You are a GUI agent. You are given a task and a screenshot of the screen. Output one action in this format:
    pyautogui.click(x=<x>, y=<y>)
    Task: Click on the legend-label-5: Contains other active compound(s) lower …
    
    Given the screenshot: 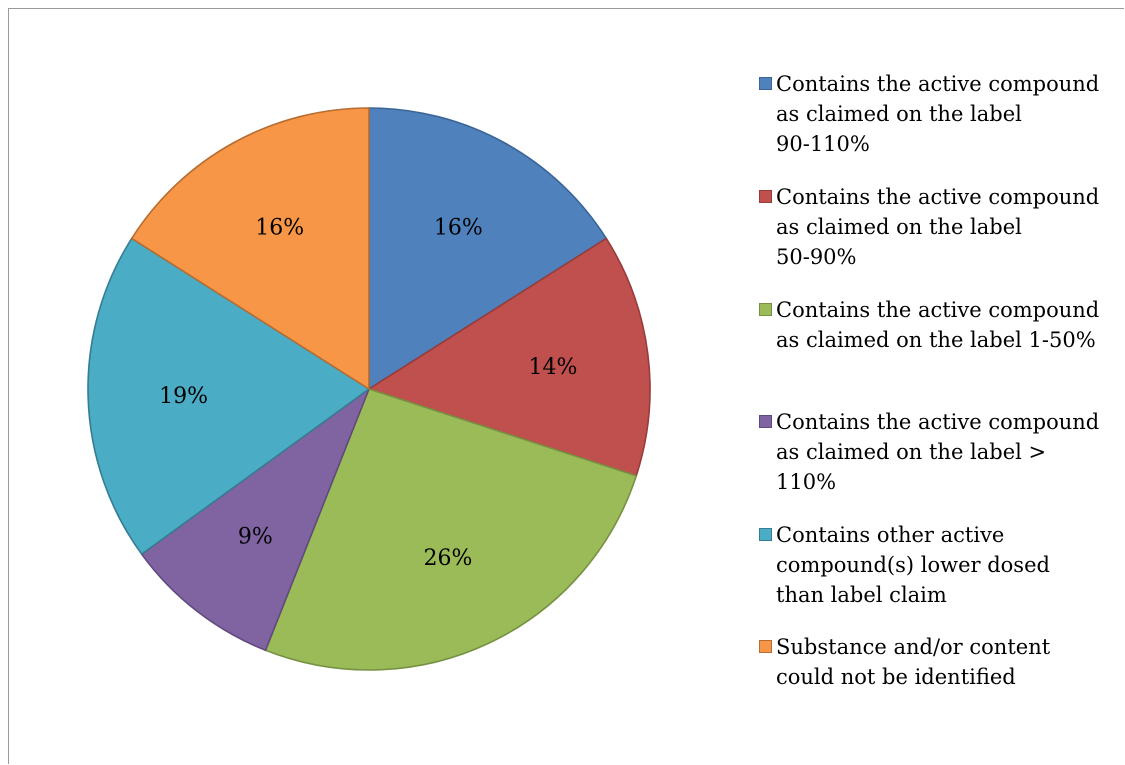 What is the action you would take?
    pyautogui.click(x=913, y=565)
    